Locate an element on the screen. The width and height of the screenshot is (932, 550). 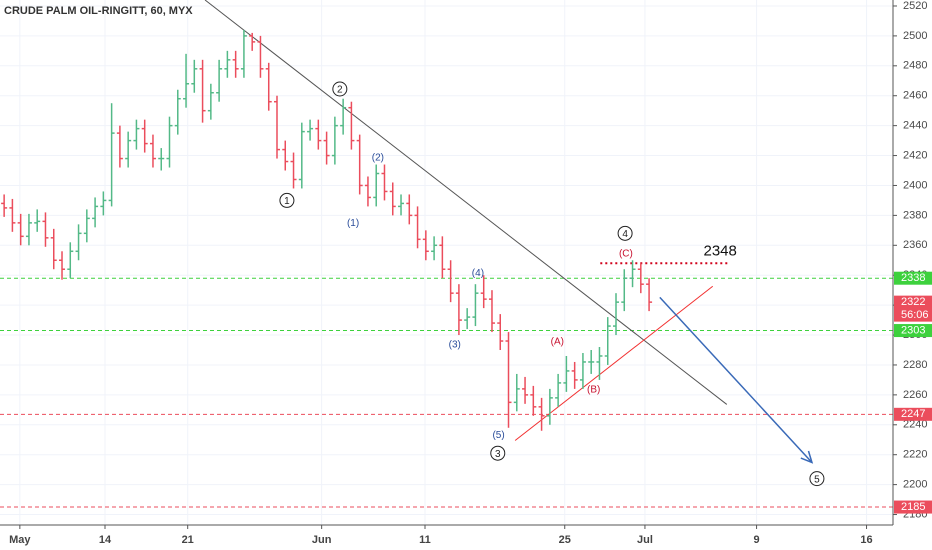
x-tick-label: 21 is located at coordinates (188, 540).